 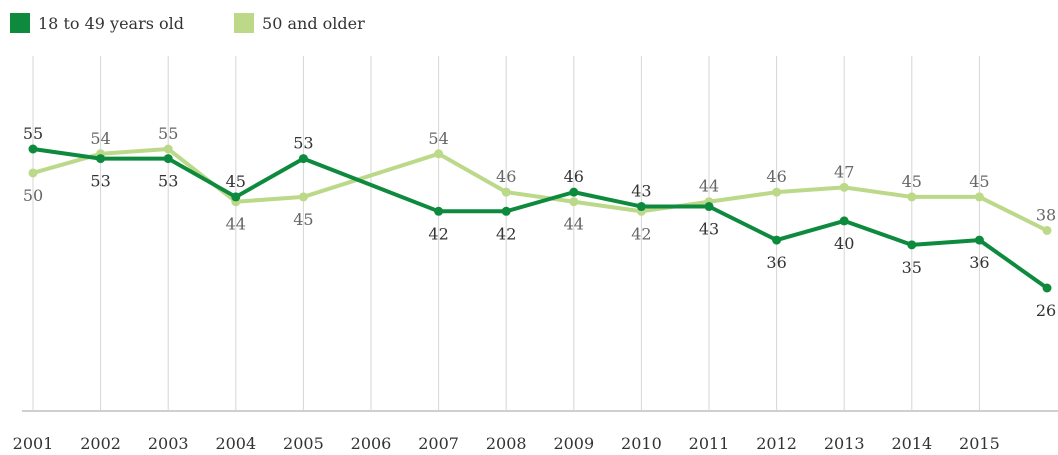 What do you see at coordinates (844, 243) in the screenshot?
I see `value-label-series-0-12: 40` at bounding box center [844, 243].